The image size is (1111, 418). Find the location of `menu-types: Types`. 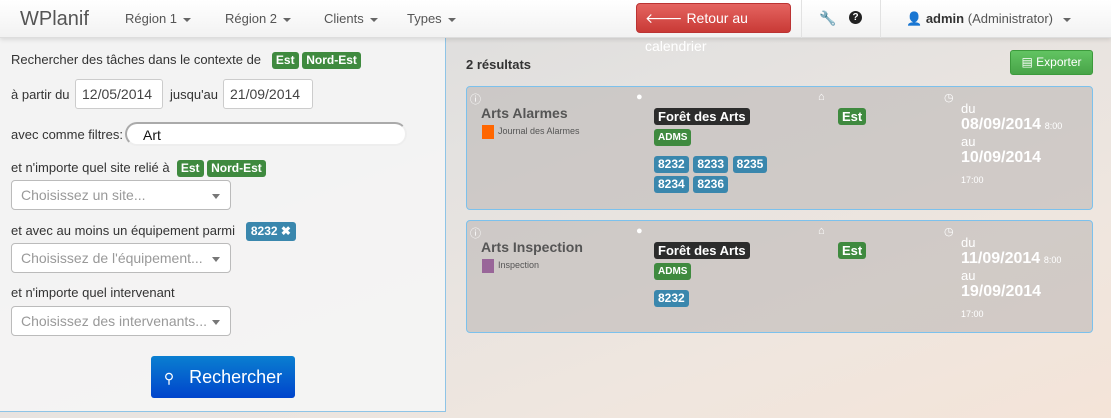

menu-types: Types is located at coordinates (431, 18).